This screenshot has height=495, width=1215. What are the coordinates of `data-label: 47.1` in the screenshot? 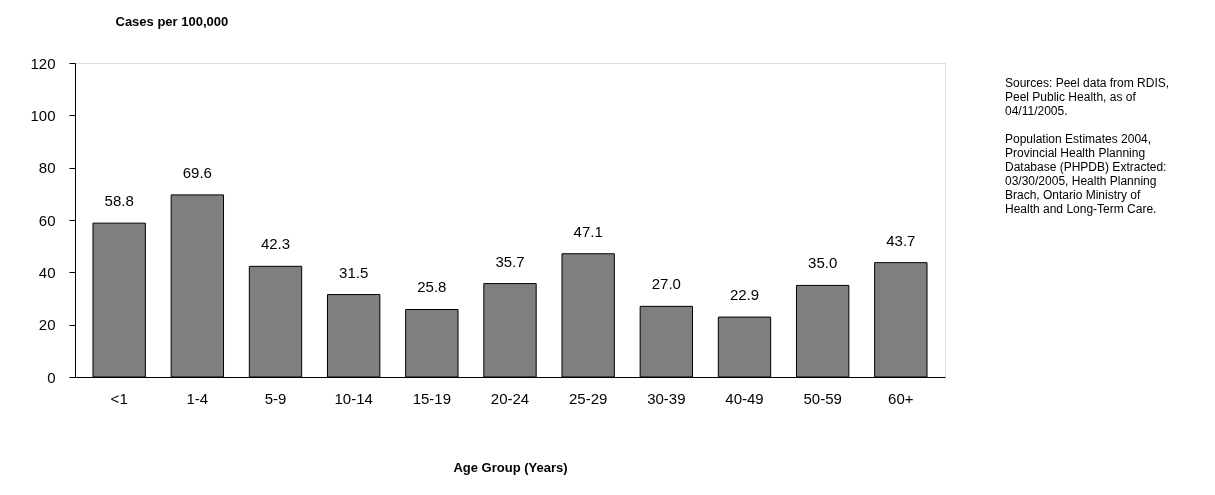 It's located at (588, 231).